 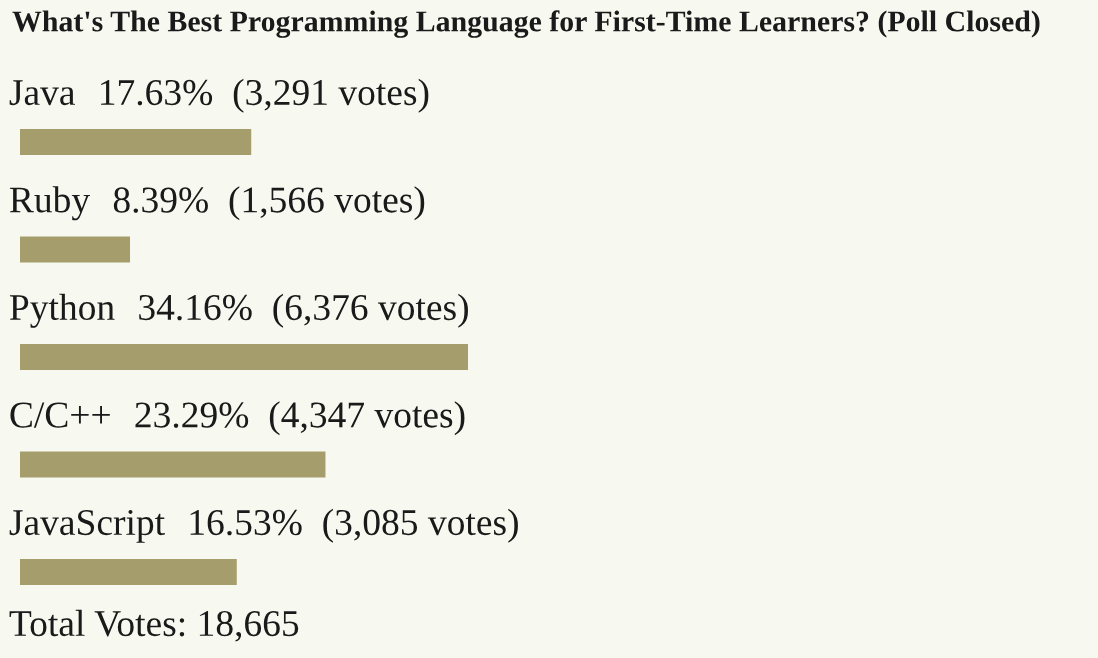 I want to click on text: Total Votes: 18,665, so click(x=154, y=625).